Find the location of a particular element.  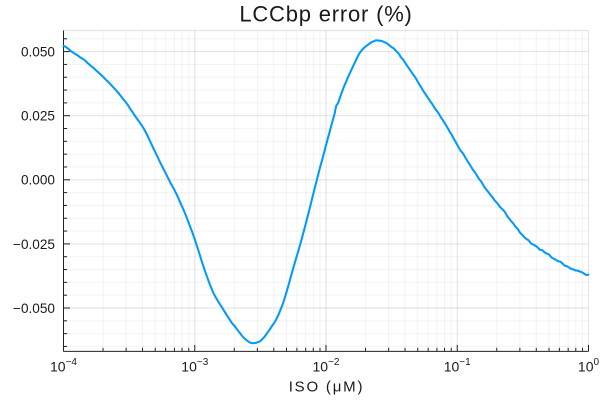

svg-text: −0.050 is located at coordinates (34, 308).